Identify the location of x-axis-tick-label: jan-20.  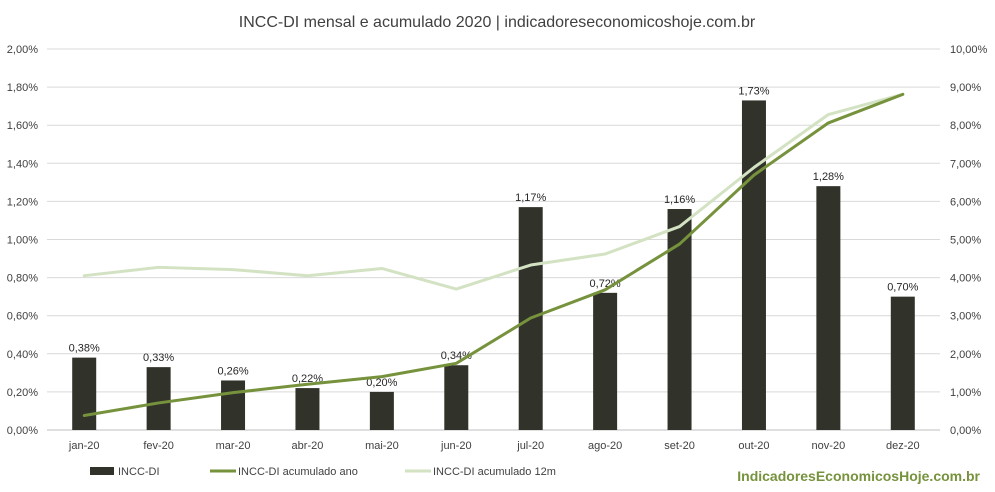
(84, 446).